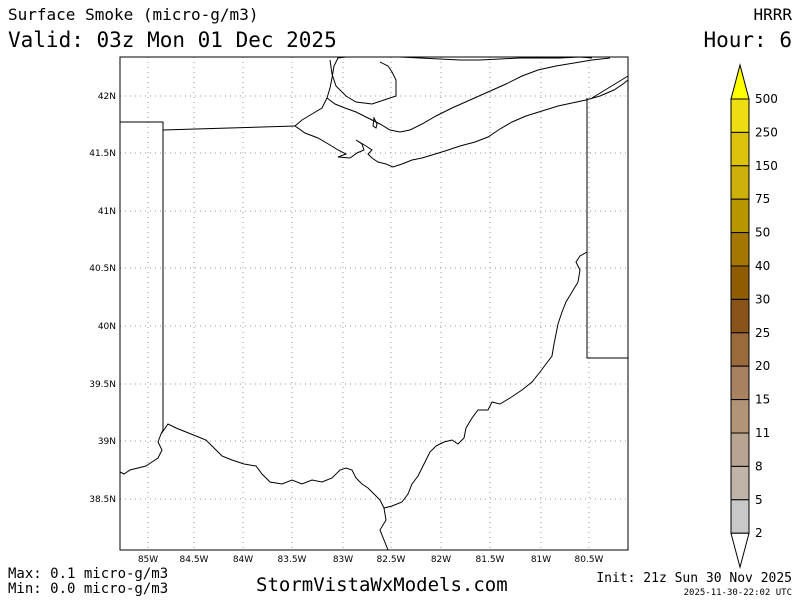 The width and height of the screenshot is (800, 600). What do you see at coordinates (384, 529) in the screenshot?
I see `big-sandy-river` at bounding box center [384, 529].